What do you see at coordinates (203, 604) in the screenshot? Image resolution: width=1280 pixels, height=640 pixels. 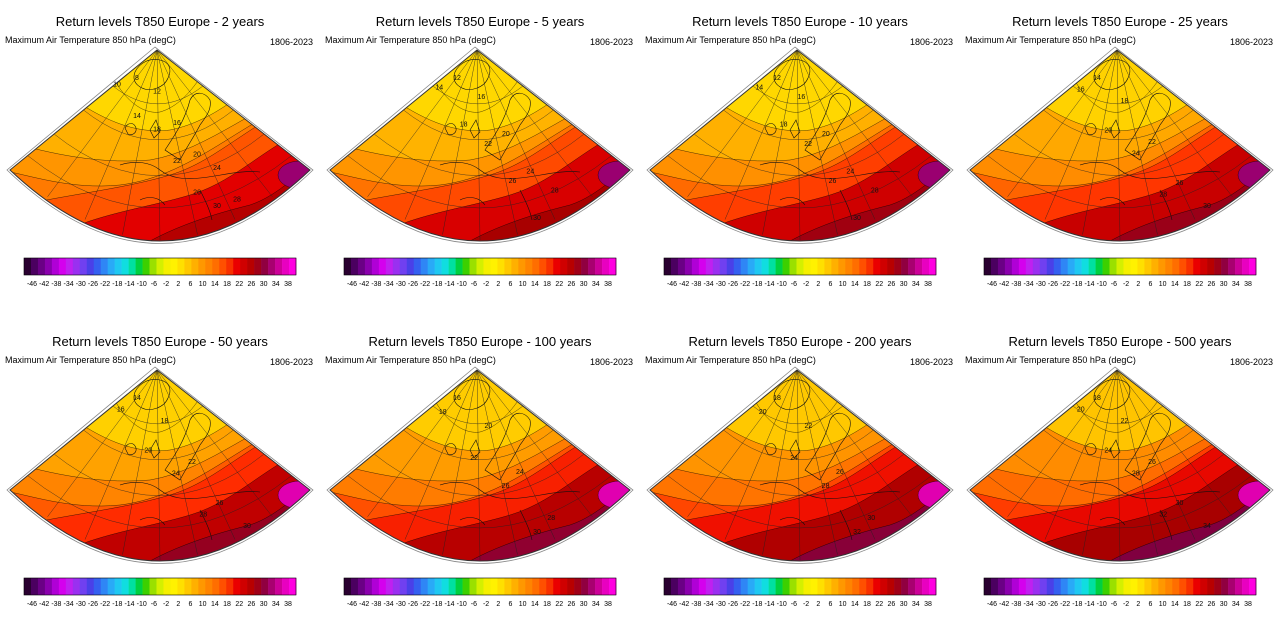 I see `colorbar-tick-label: 10` at bounding box center [203, 604].